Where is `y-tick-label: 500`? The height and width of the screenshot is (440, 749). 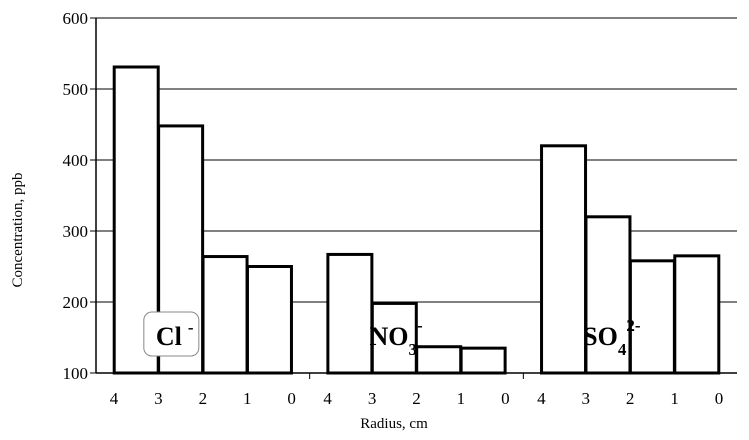
y-tick-label: 500 is located at coordinates (76, 89).